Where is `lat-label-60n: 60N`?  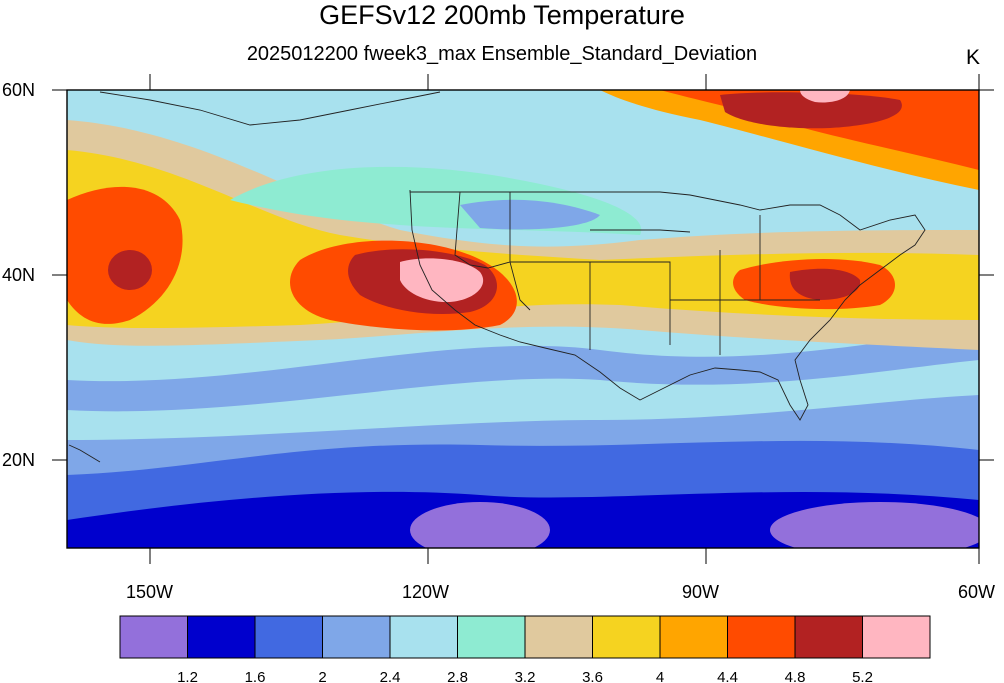
lat-label-60n: 60N is located at coordinates (19, 90).